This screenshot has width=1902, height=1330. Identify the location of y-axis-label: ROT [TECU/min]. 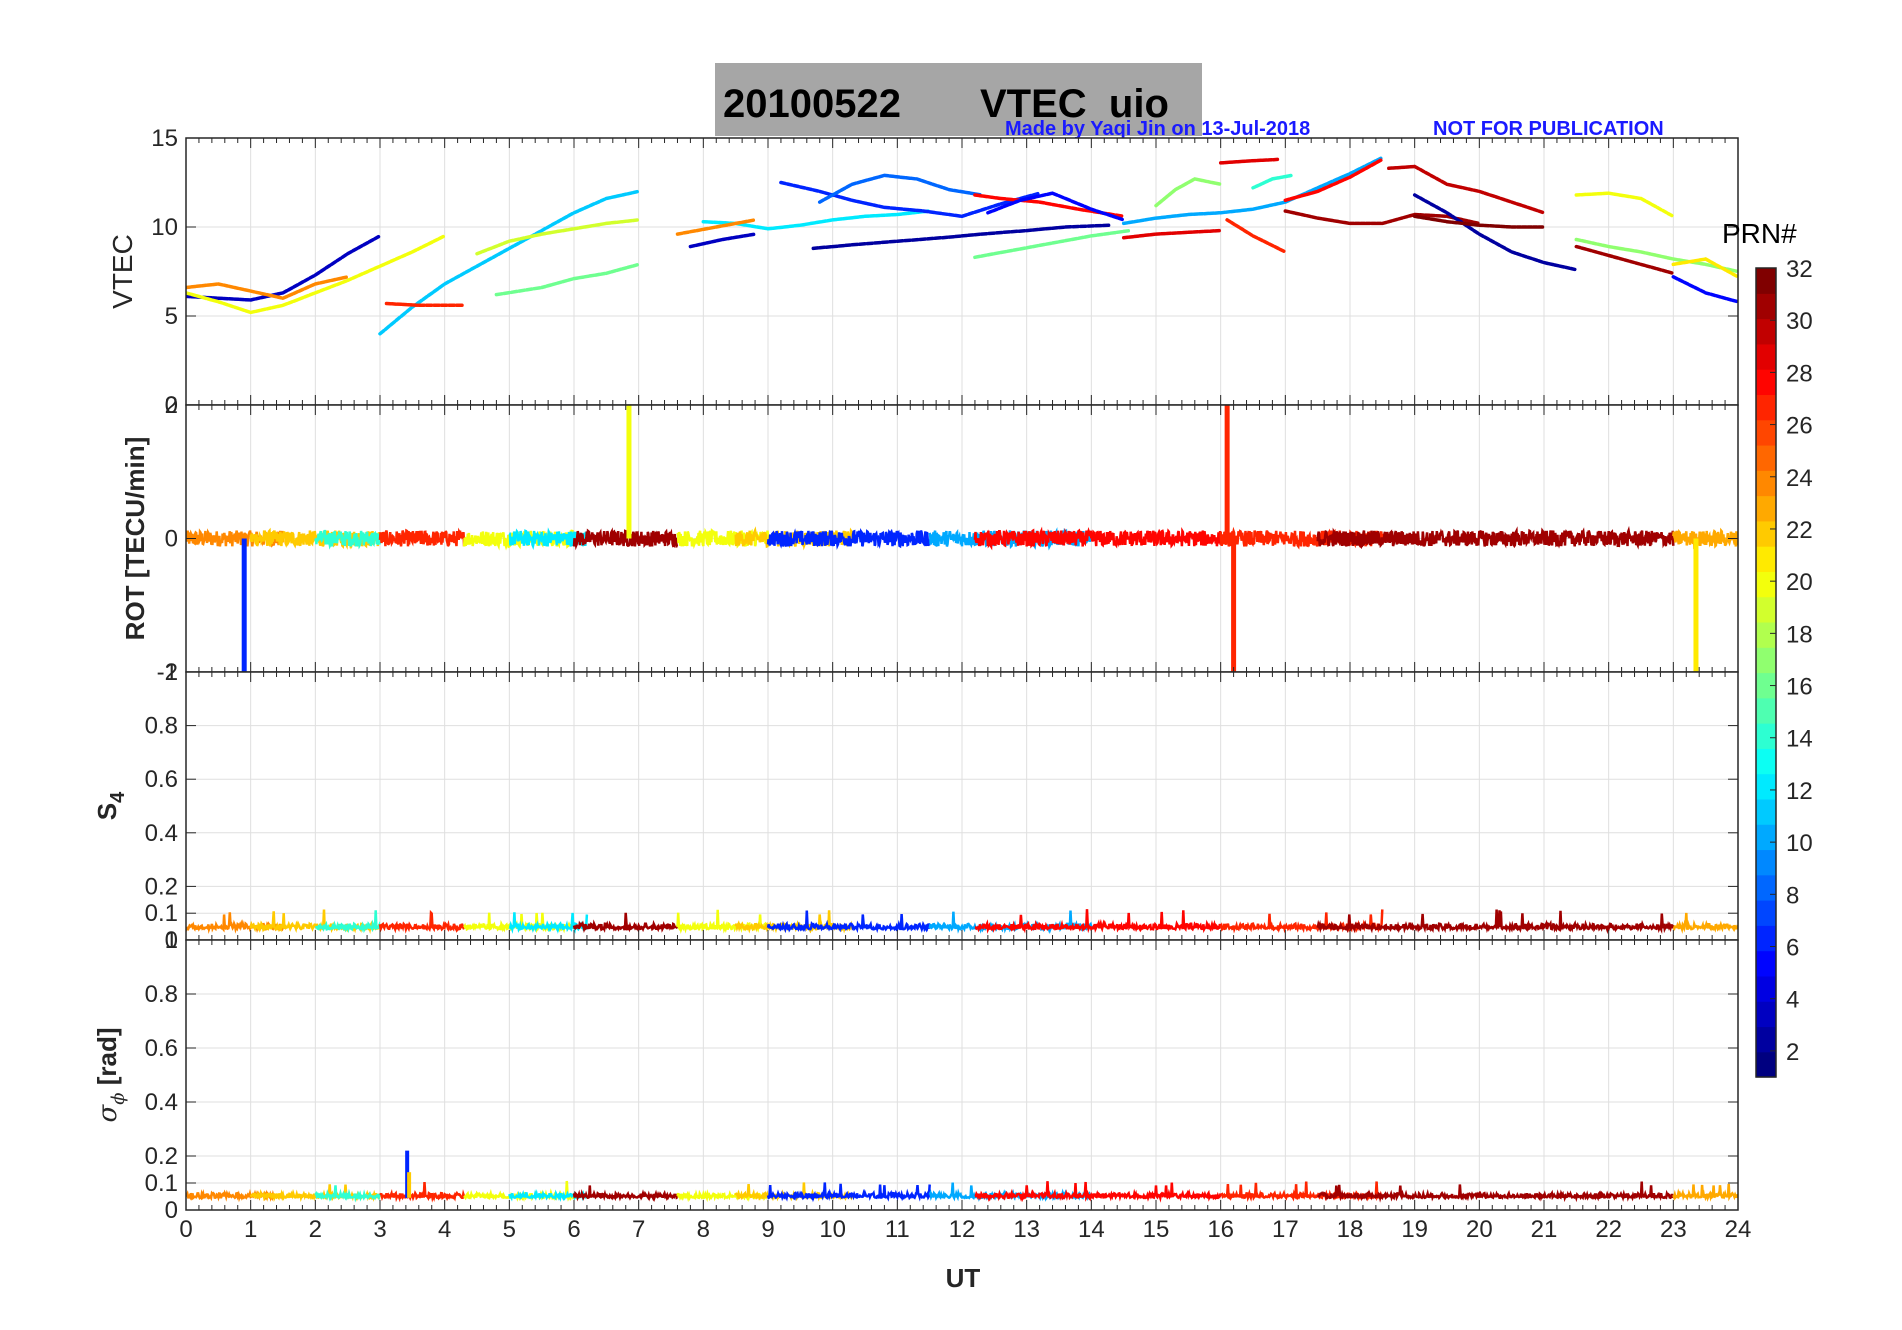
(135, 539).